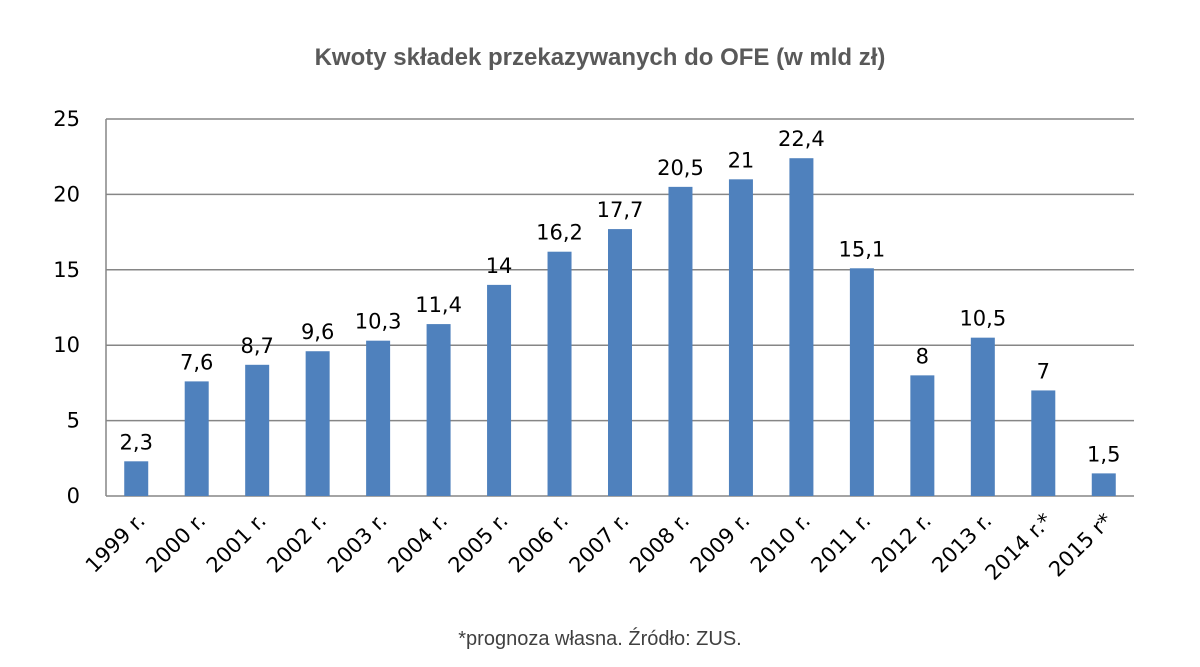  What do you see at coordinates (741, 160) in the screenshot?
I see `data-label: 21` at bounding box center [741, 160].